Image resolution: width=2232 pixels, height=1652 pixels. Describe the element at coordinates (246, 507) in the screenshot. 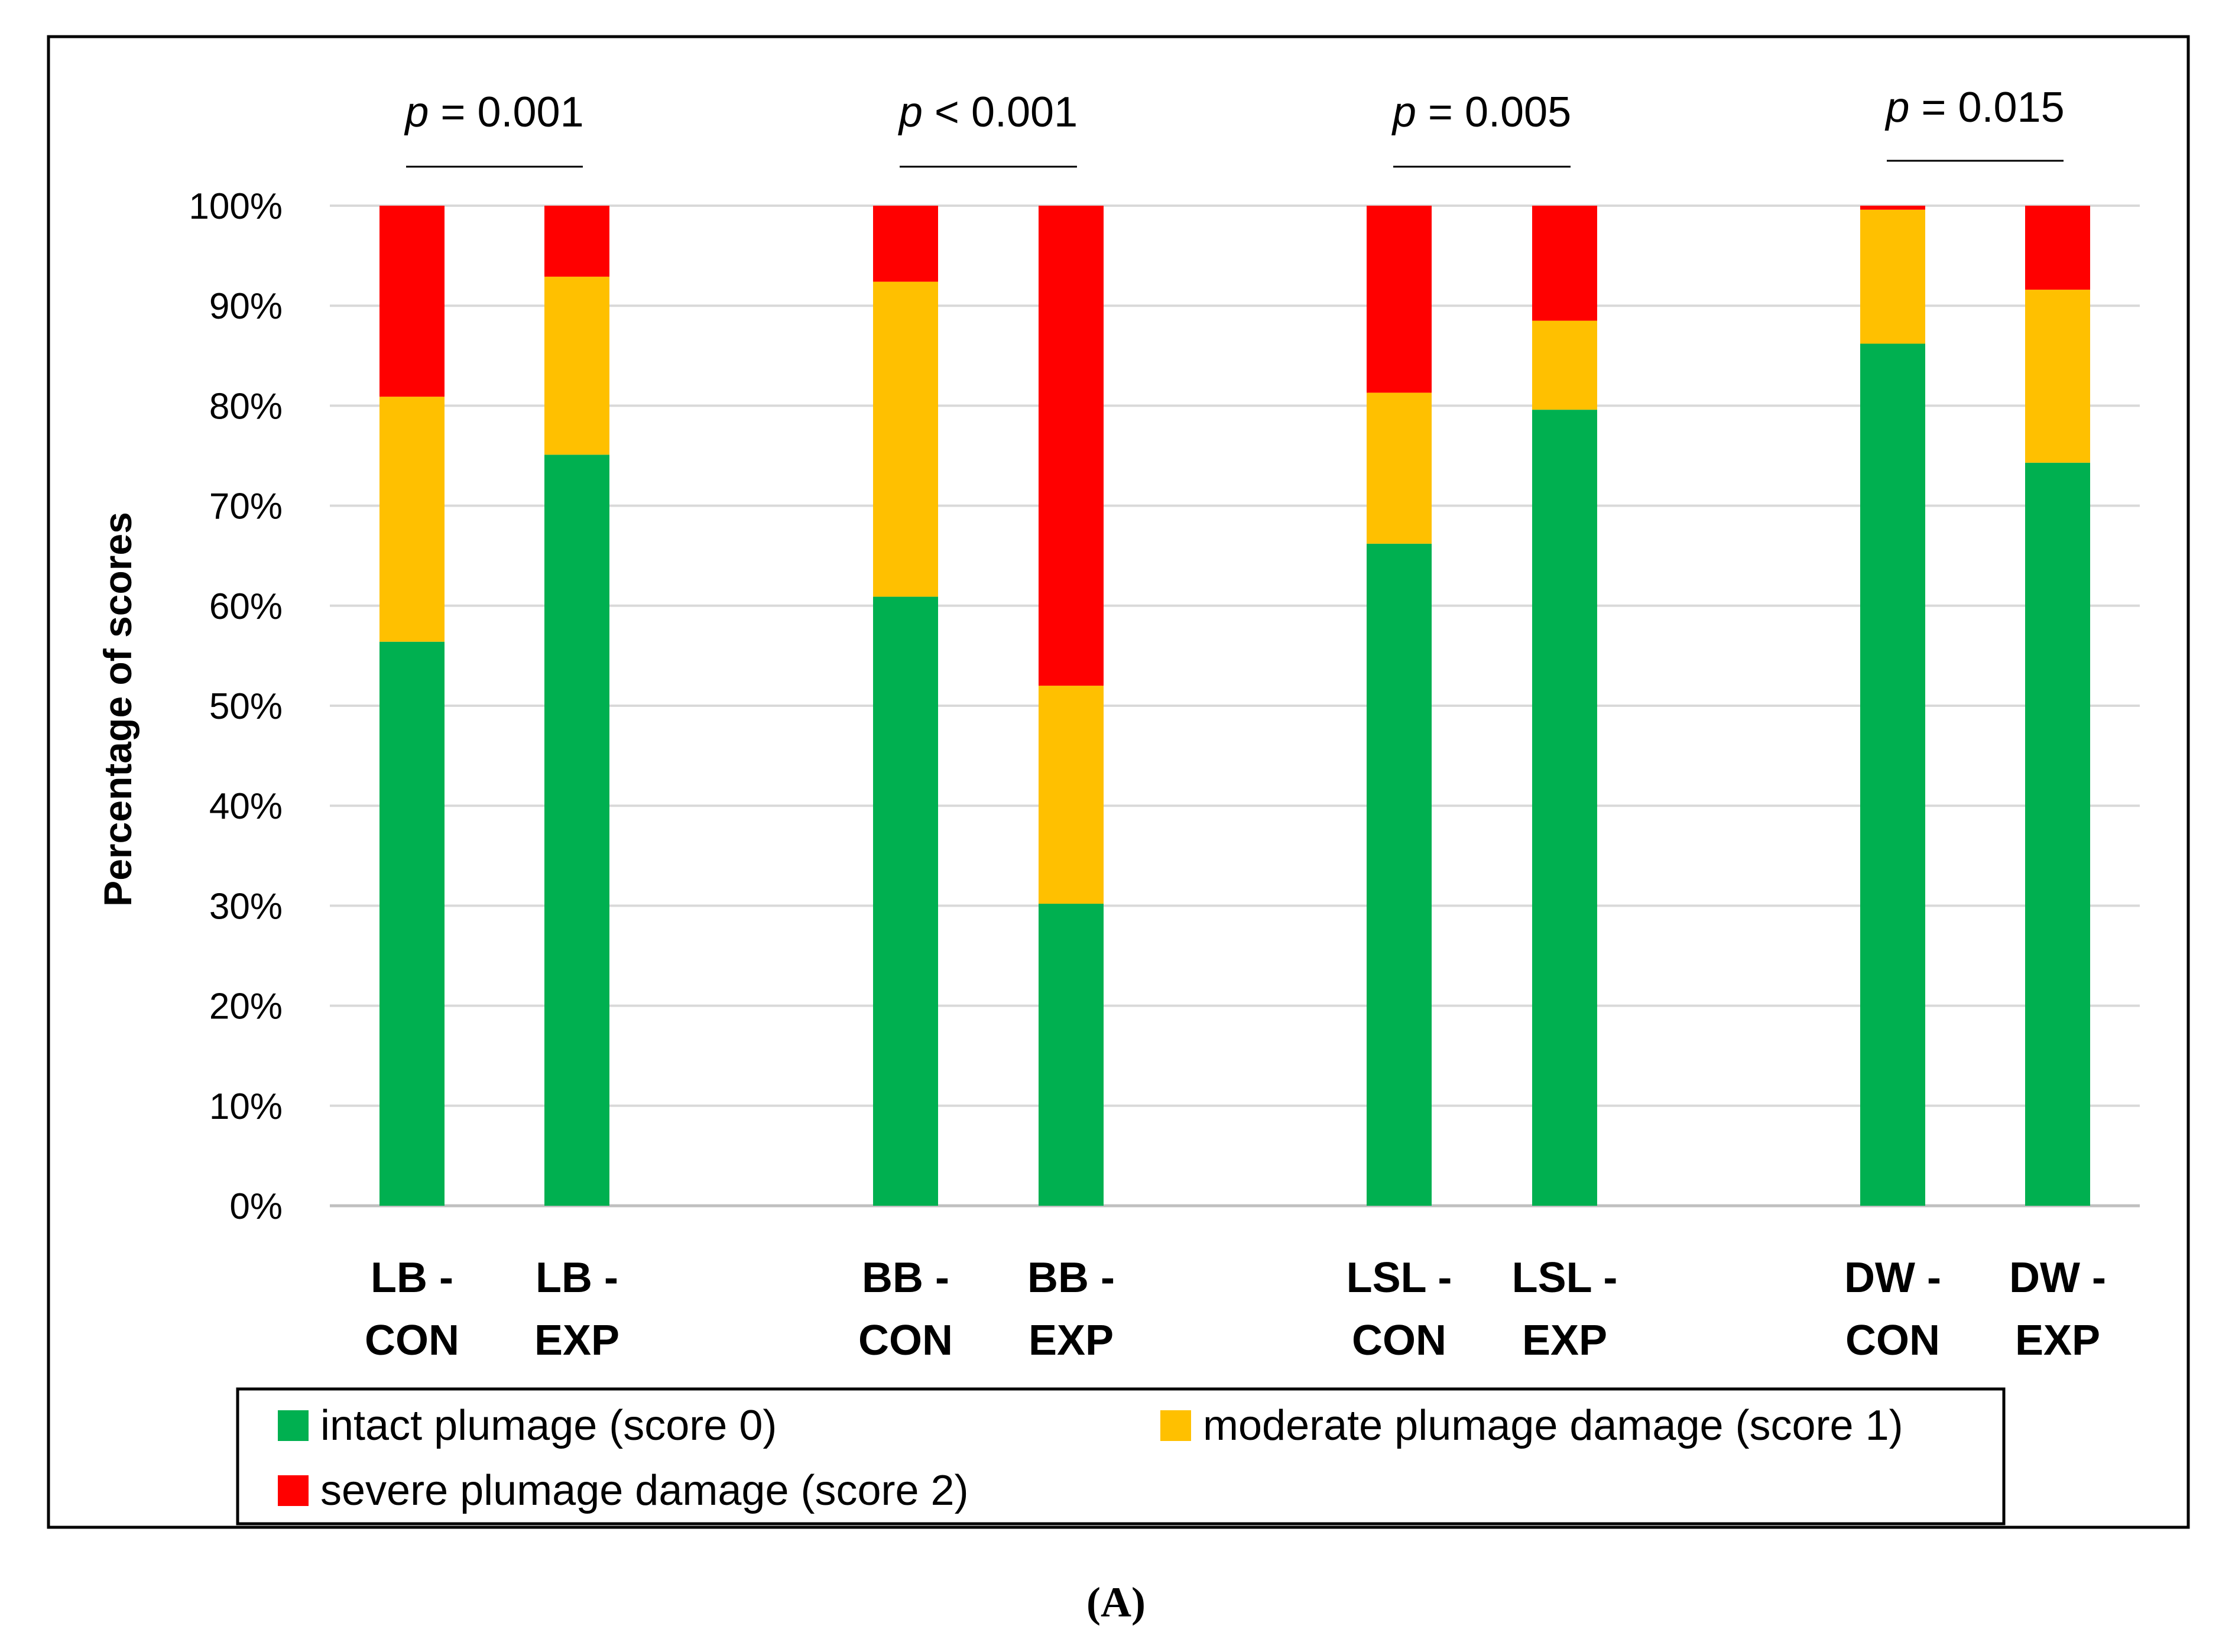

I see `y-tick-label: 70%` at that location.